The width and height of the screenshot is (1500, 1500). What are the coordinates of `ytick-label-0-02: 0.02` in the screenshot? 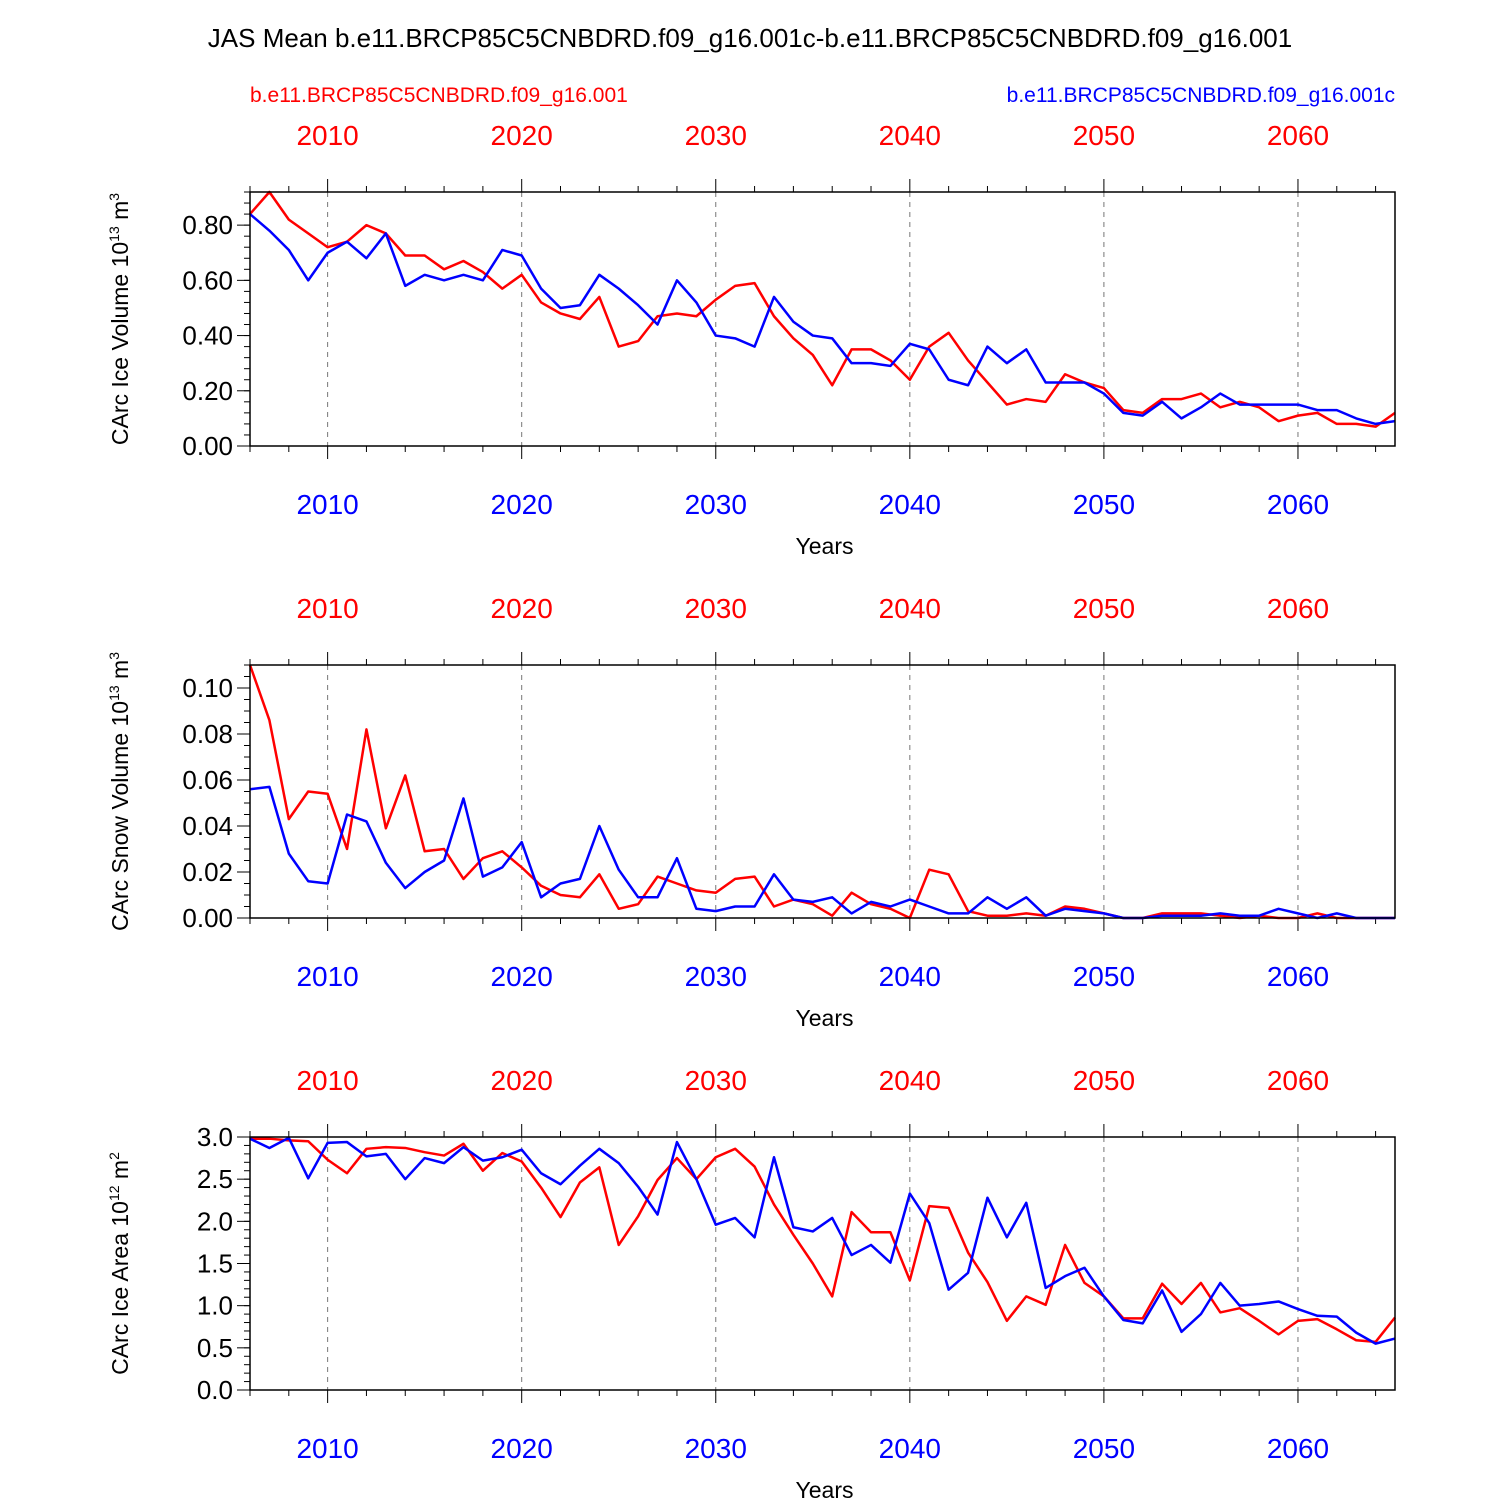 It's located at (207, 872).